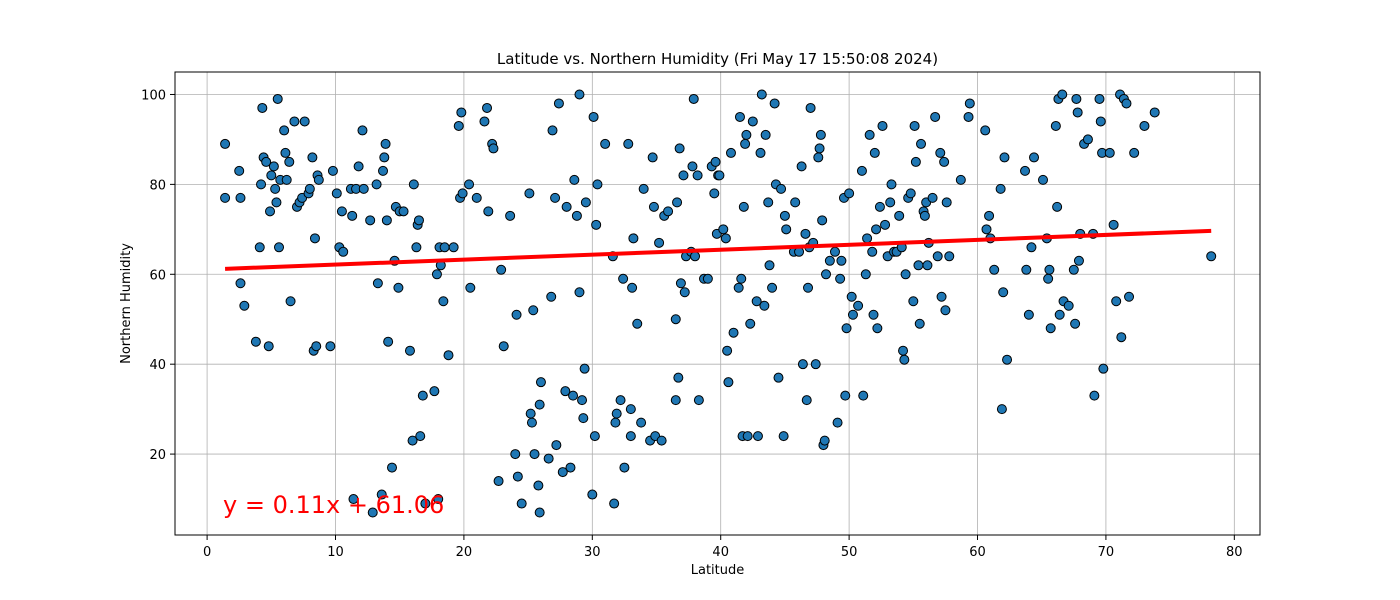 The height and width of the screenshot is (600, 1400). What do you see at coordinates (126, 303) in the screenshot?
I see `y-axis-label: Northern Humidity` at bounding box center [126, 303].